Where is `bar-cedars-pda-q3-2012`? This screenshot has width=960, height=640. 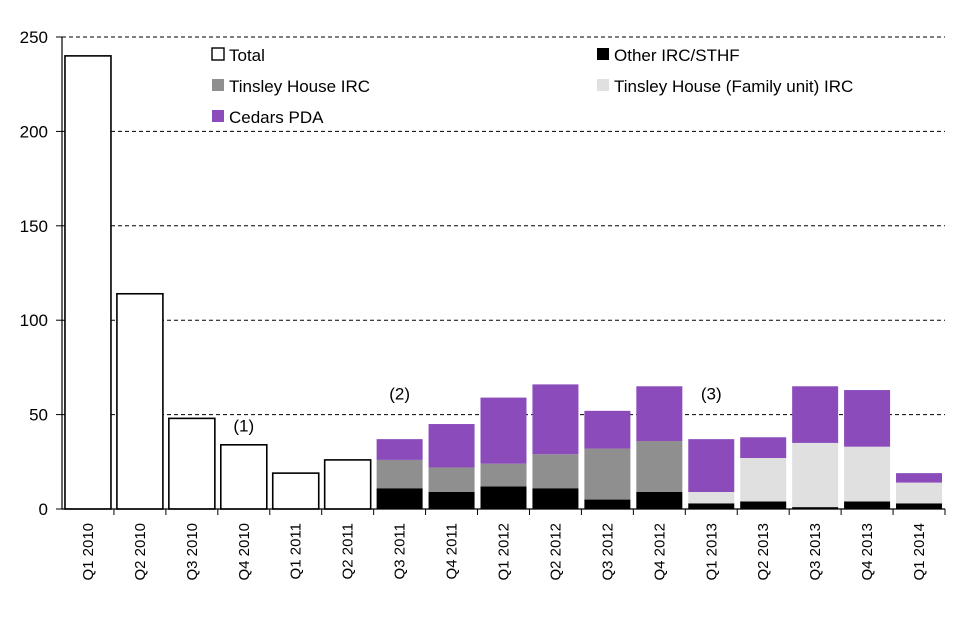 bar-cedars-pda-q3-2012 is located at coordinates (607, 429).